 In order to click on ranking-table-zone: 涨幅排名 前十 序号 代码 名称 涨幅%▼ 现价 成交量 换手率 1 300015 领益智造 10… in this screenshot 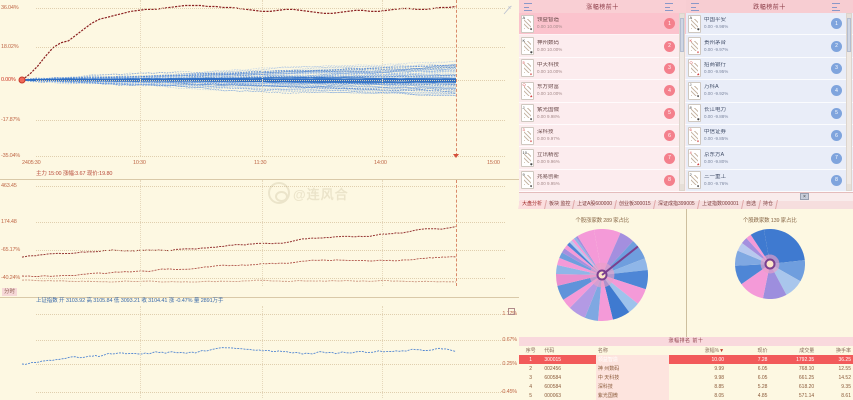, I will do `click(686, 368)`.